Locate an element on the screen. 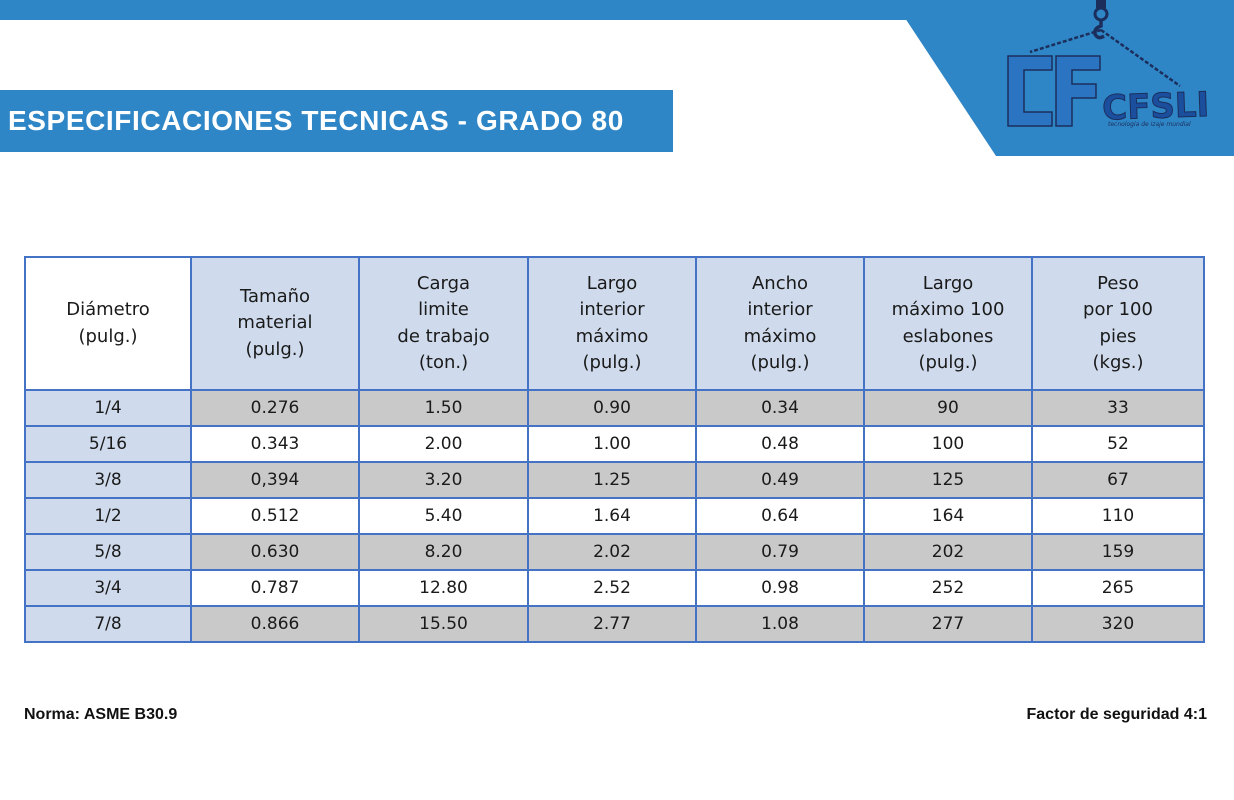 The width and height of the screenshot is (1234, 800). table-cell: 5.40 is located at coordinates (443, 516).